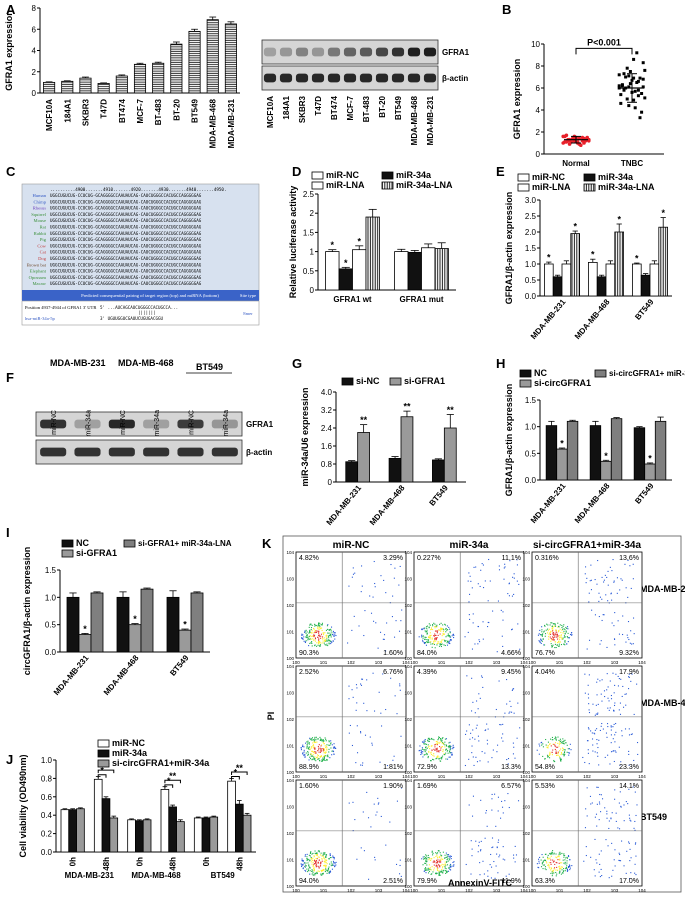  What do you see at coordinates (408, 719) in the screenshot?
I see `y-tick-label: 102` at bounding box center [408, 719].